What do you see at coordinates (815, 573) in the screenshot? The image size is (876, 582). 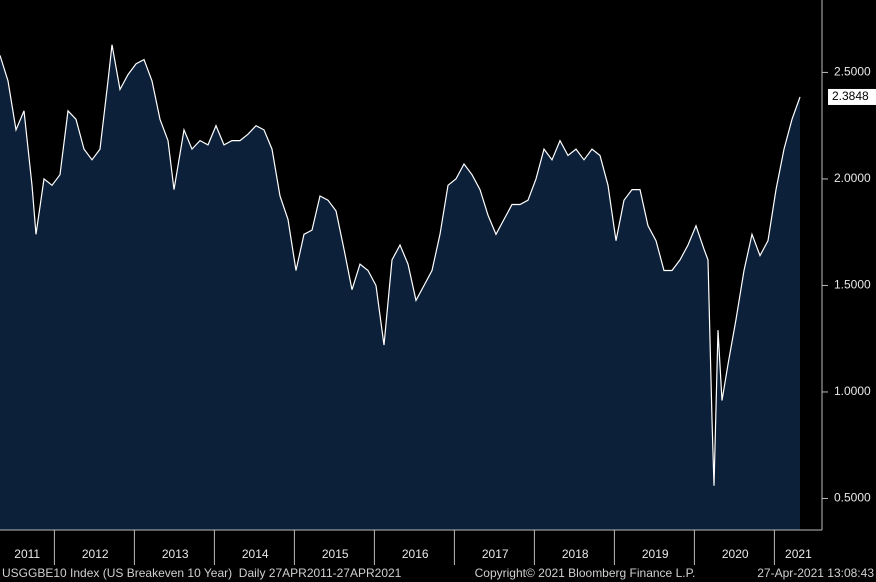 I see `footer-right: 27-Apr-2021 13:08:43` at bounding box center [815, 573].